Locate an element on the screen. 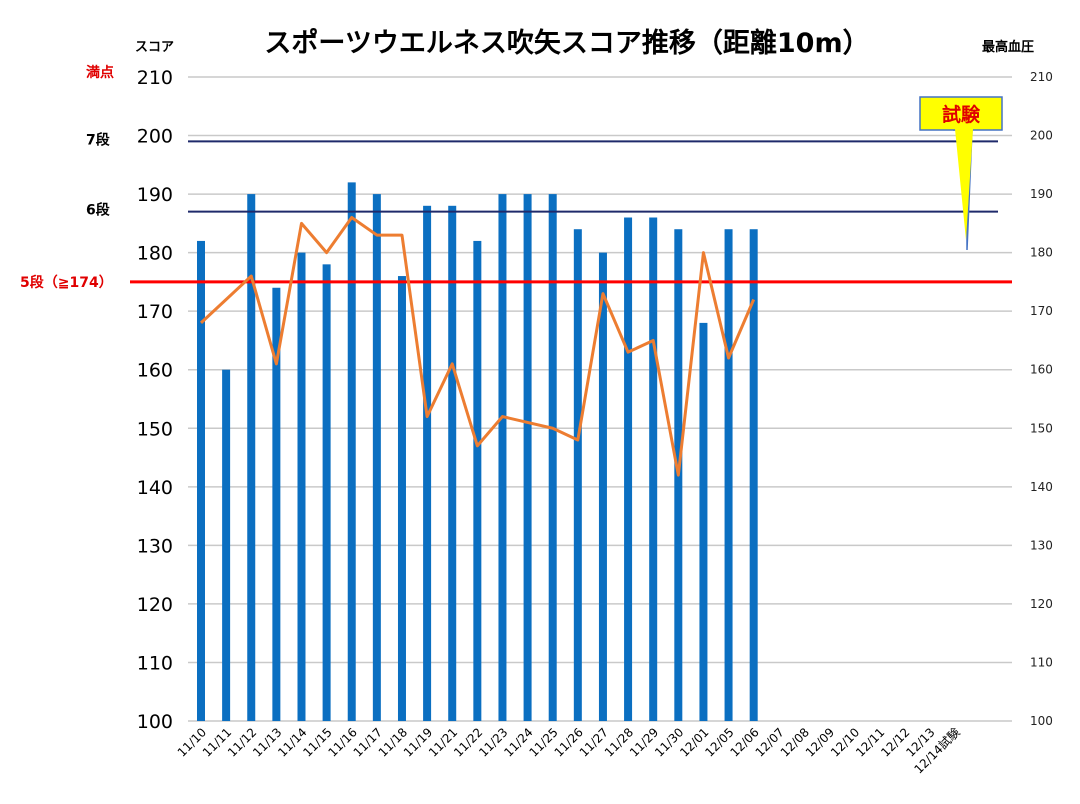  y-tick-label-left: 180 is located at coordinates (155, 254).